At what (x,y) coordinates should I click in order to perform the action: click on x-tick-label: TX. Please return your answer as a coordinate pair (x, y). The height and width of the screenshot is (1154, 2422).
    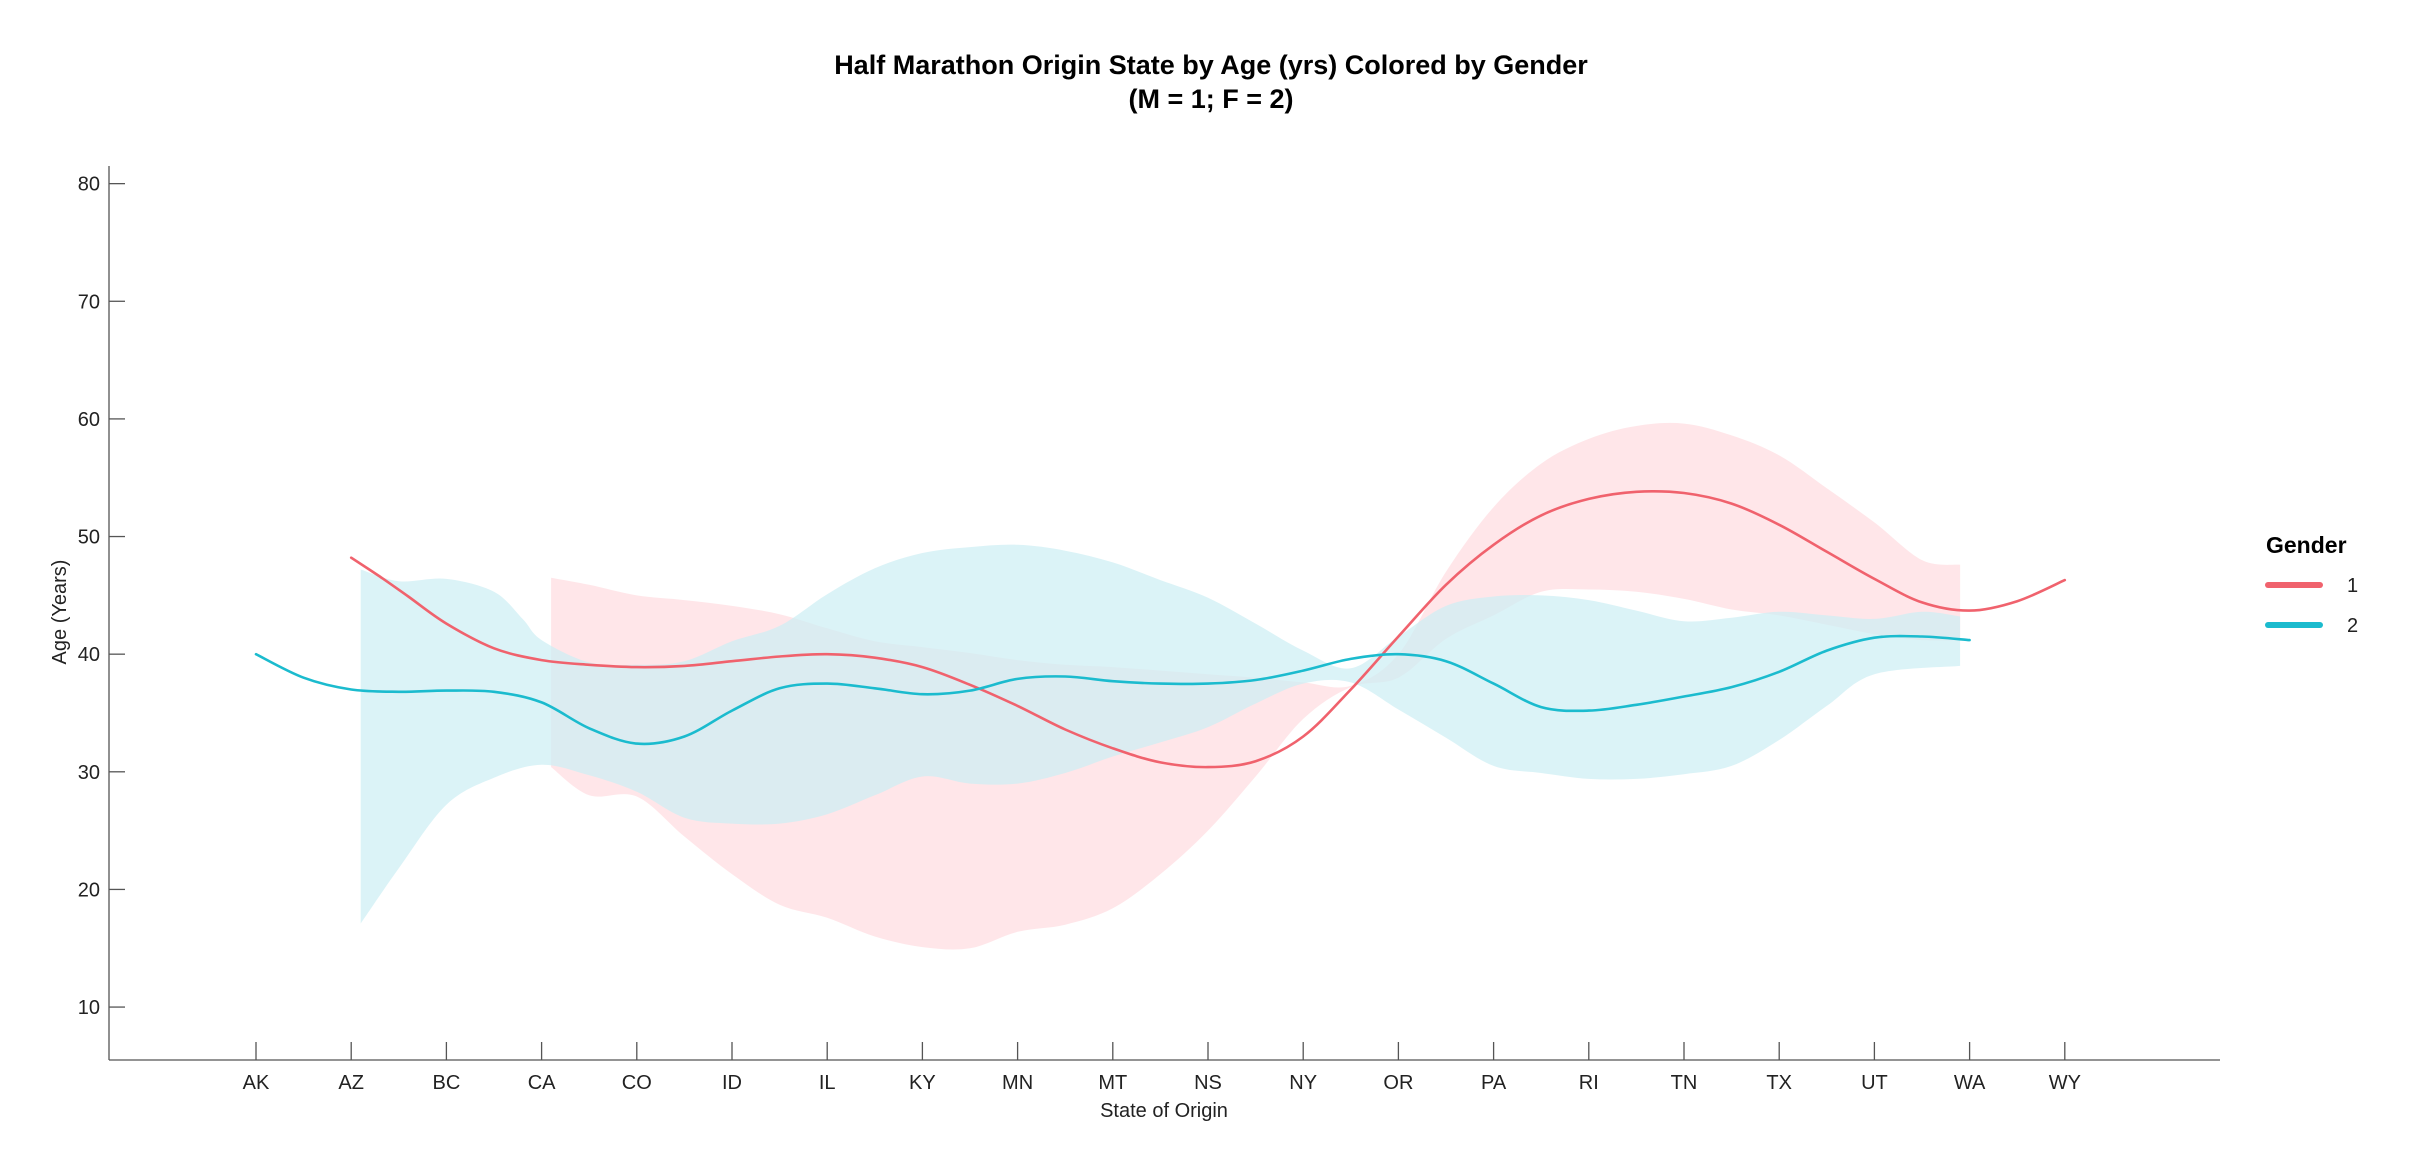
    Looking at the image, I should click on (1779, 1083).